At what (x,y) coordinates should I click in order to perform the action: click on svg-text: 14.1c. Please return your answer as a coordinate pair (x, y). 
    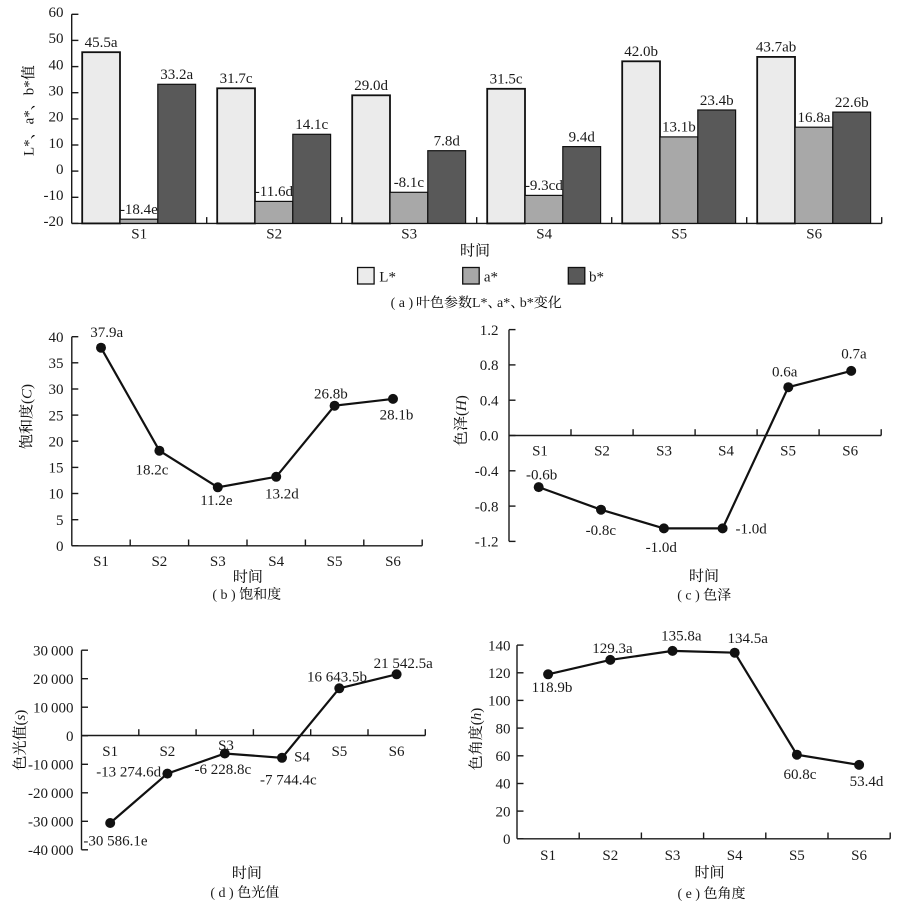
    Looking at the image, I should click on (311, 125).